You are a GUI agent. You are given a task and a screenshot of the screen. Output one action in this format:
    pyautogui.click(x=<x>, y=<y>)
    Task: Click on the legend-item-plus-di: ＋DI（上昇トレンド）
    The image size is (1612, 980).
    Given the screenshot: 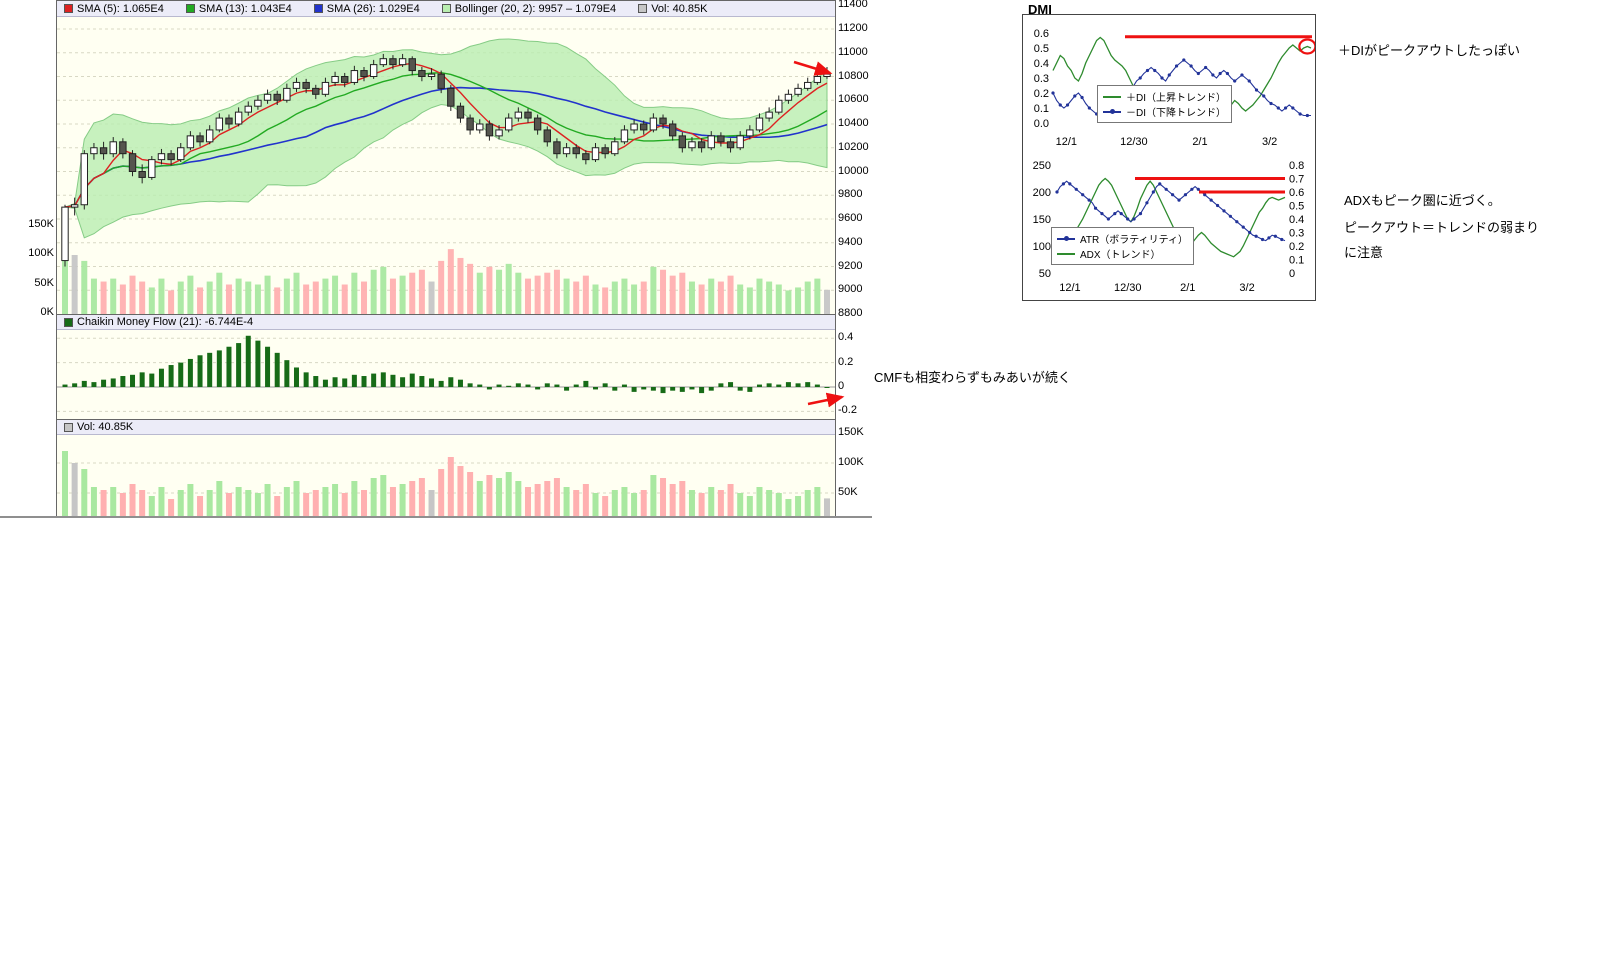 What is the action you would take?
    pyautogui.click(x=1164, y=96)
    